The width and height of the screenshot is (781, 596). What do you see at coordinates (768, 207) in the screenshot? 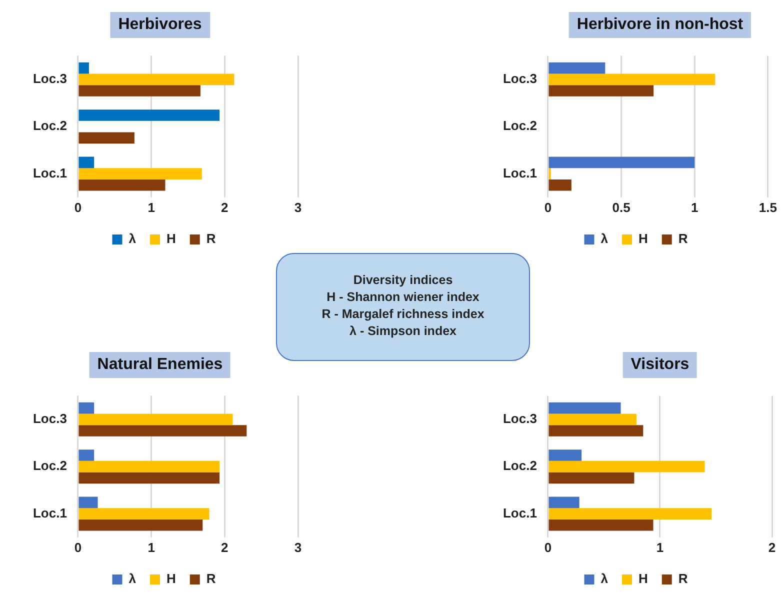
I see `x-tick-label: 1.5` at bounding box center [768, 207].